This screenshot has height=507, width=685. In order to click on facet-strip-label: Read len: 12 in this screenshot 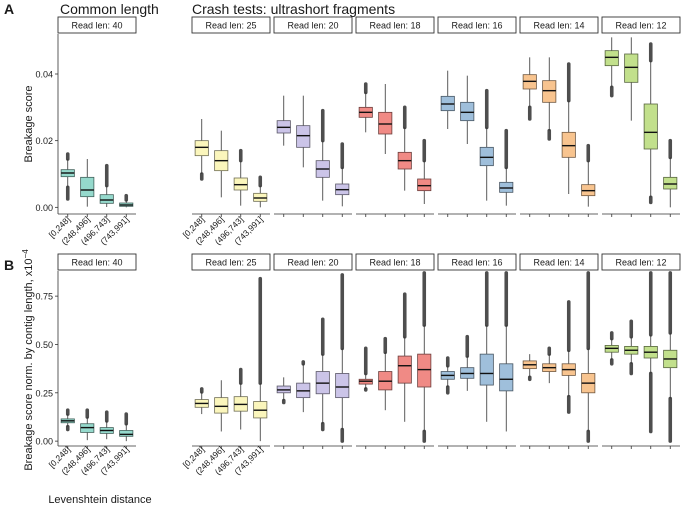, I will do `click(640, 263)`.